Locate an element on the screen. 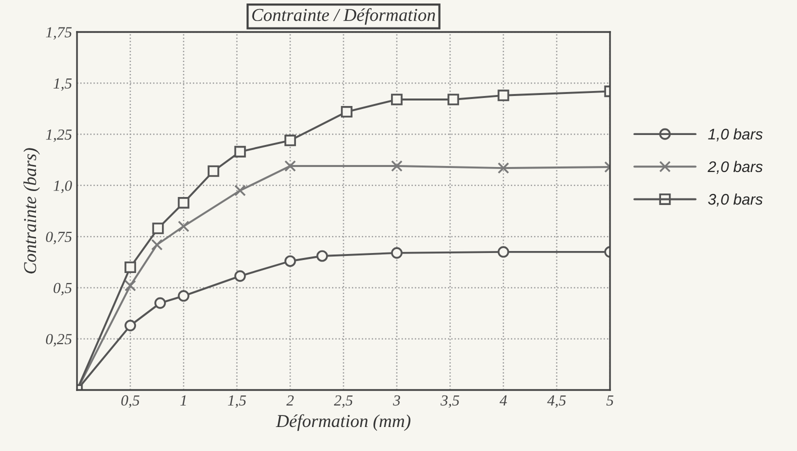  x-tick-label: 1,5 is located at coordinates (237, 401).